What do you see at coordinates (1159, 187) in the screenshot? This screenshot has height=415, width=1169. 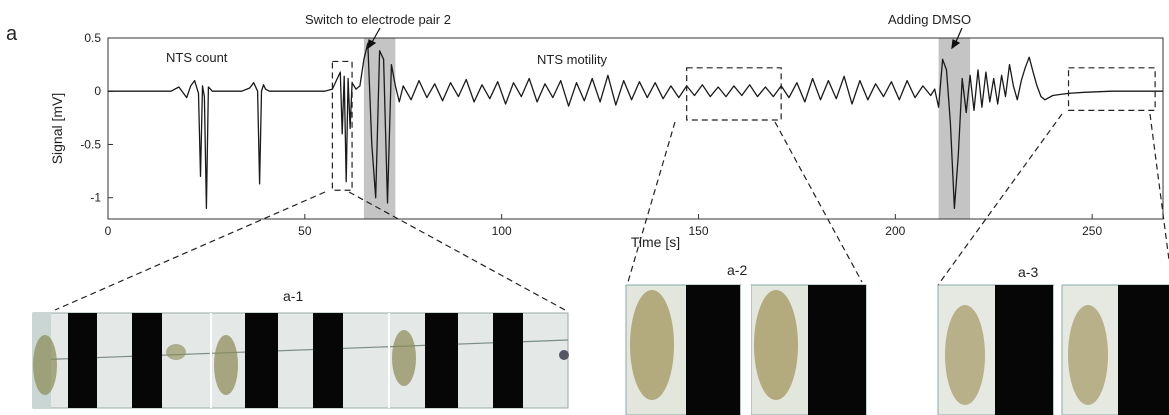 I see `connector-a3-right` at bounding box center [1159, 187].